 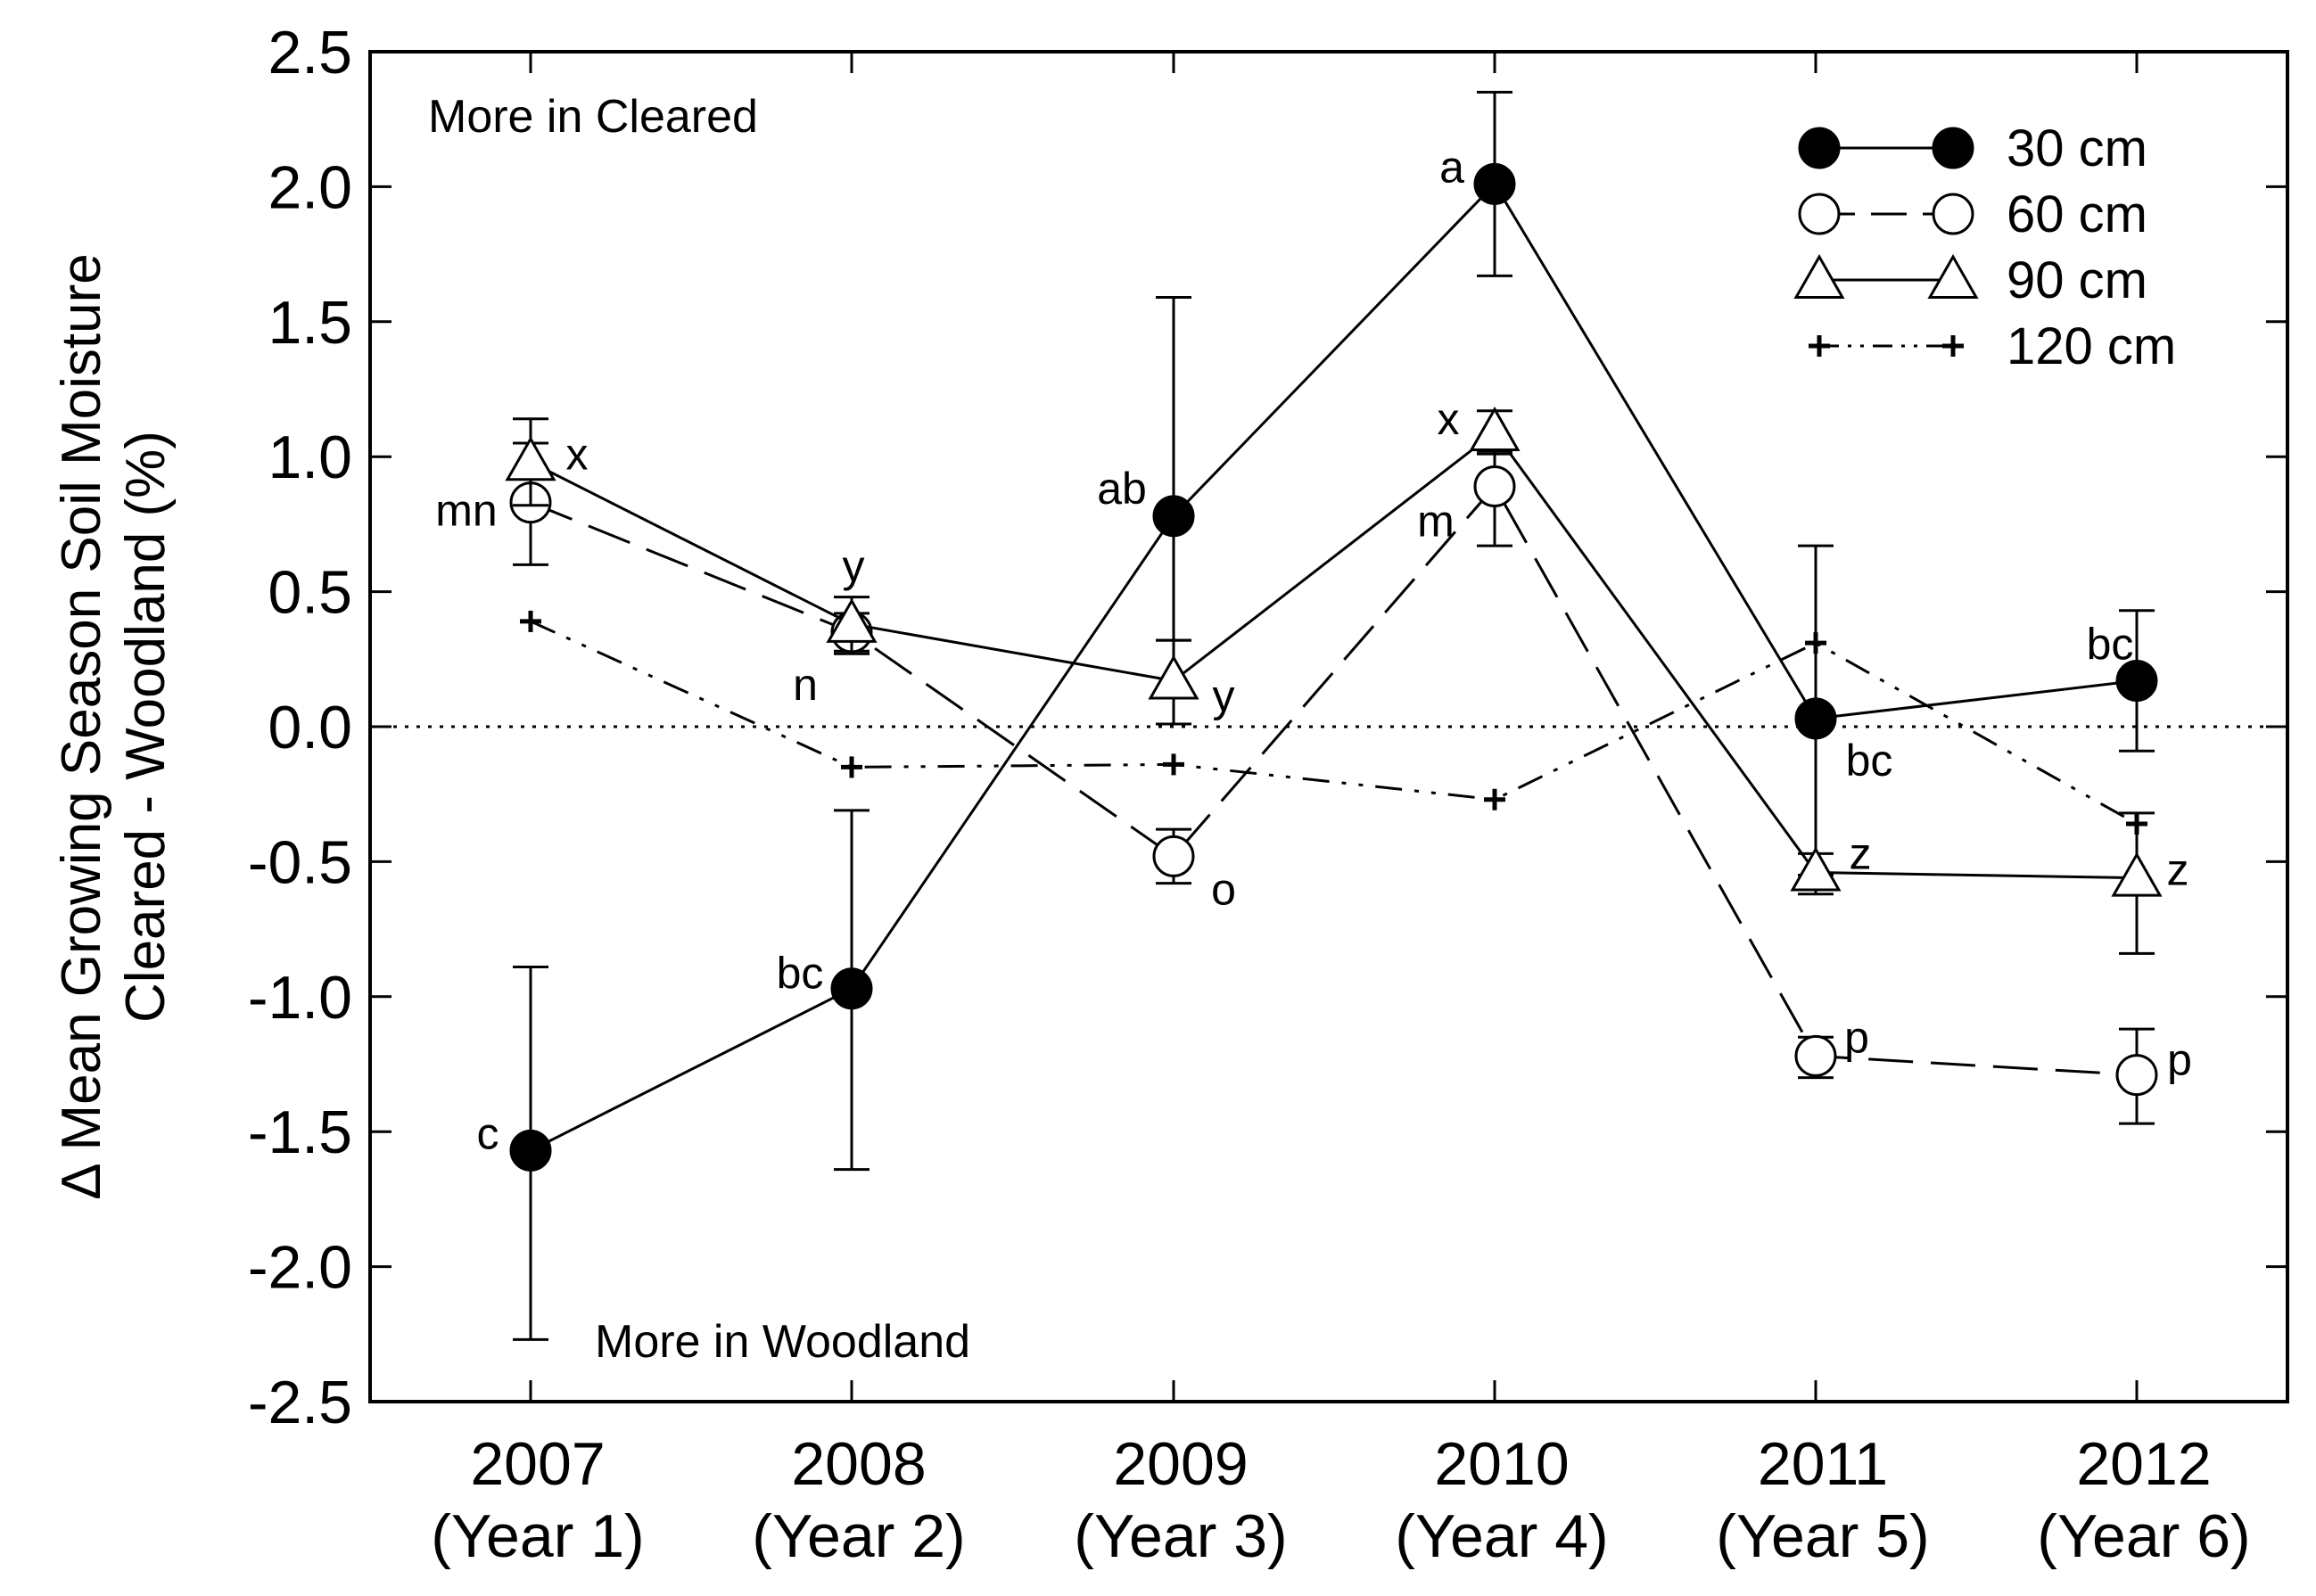 I want to click on legend: 30 cm 60 cm 90 cm 120 cm, so click(x=1984, y=247).